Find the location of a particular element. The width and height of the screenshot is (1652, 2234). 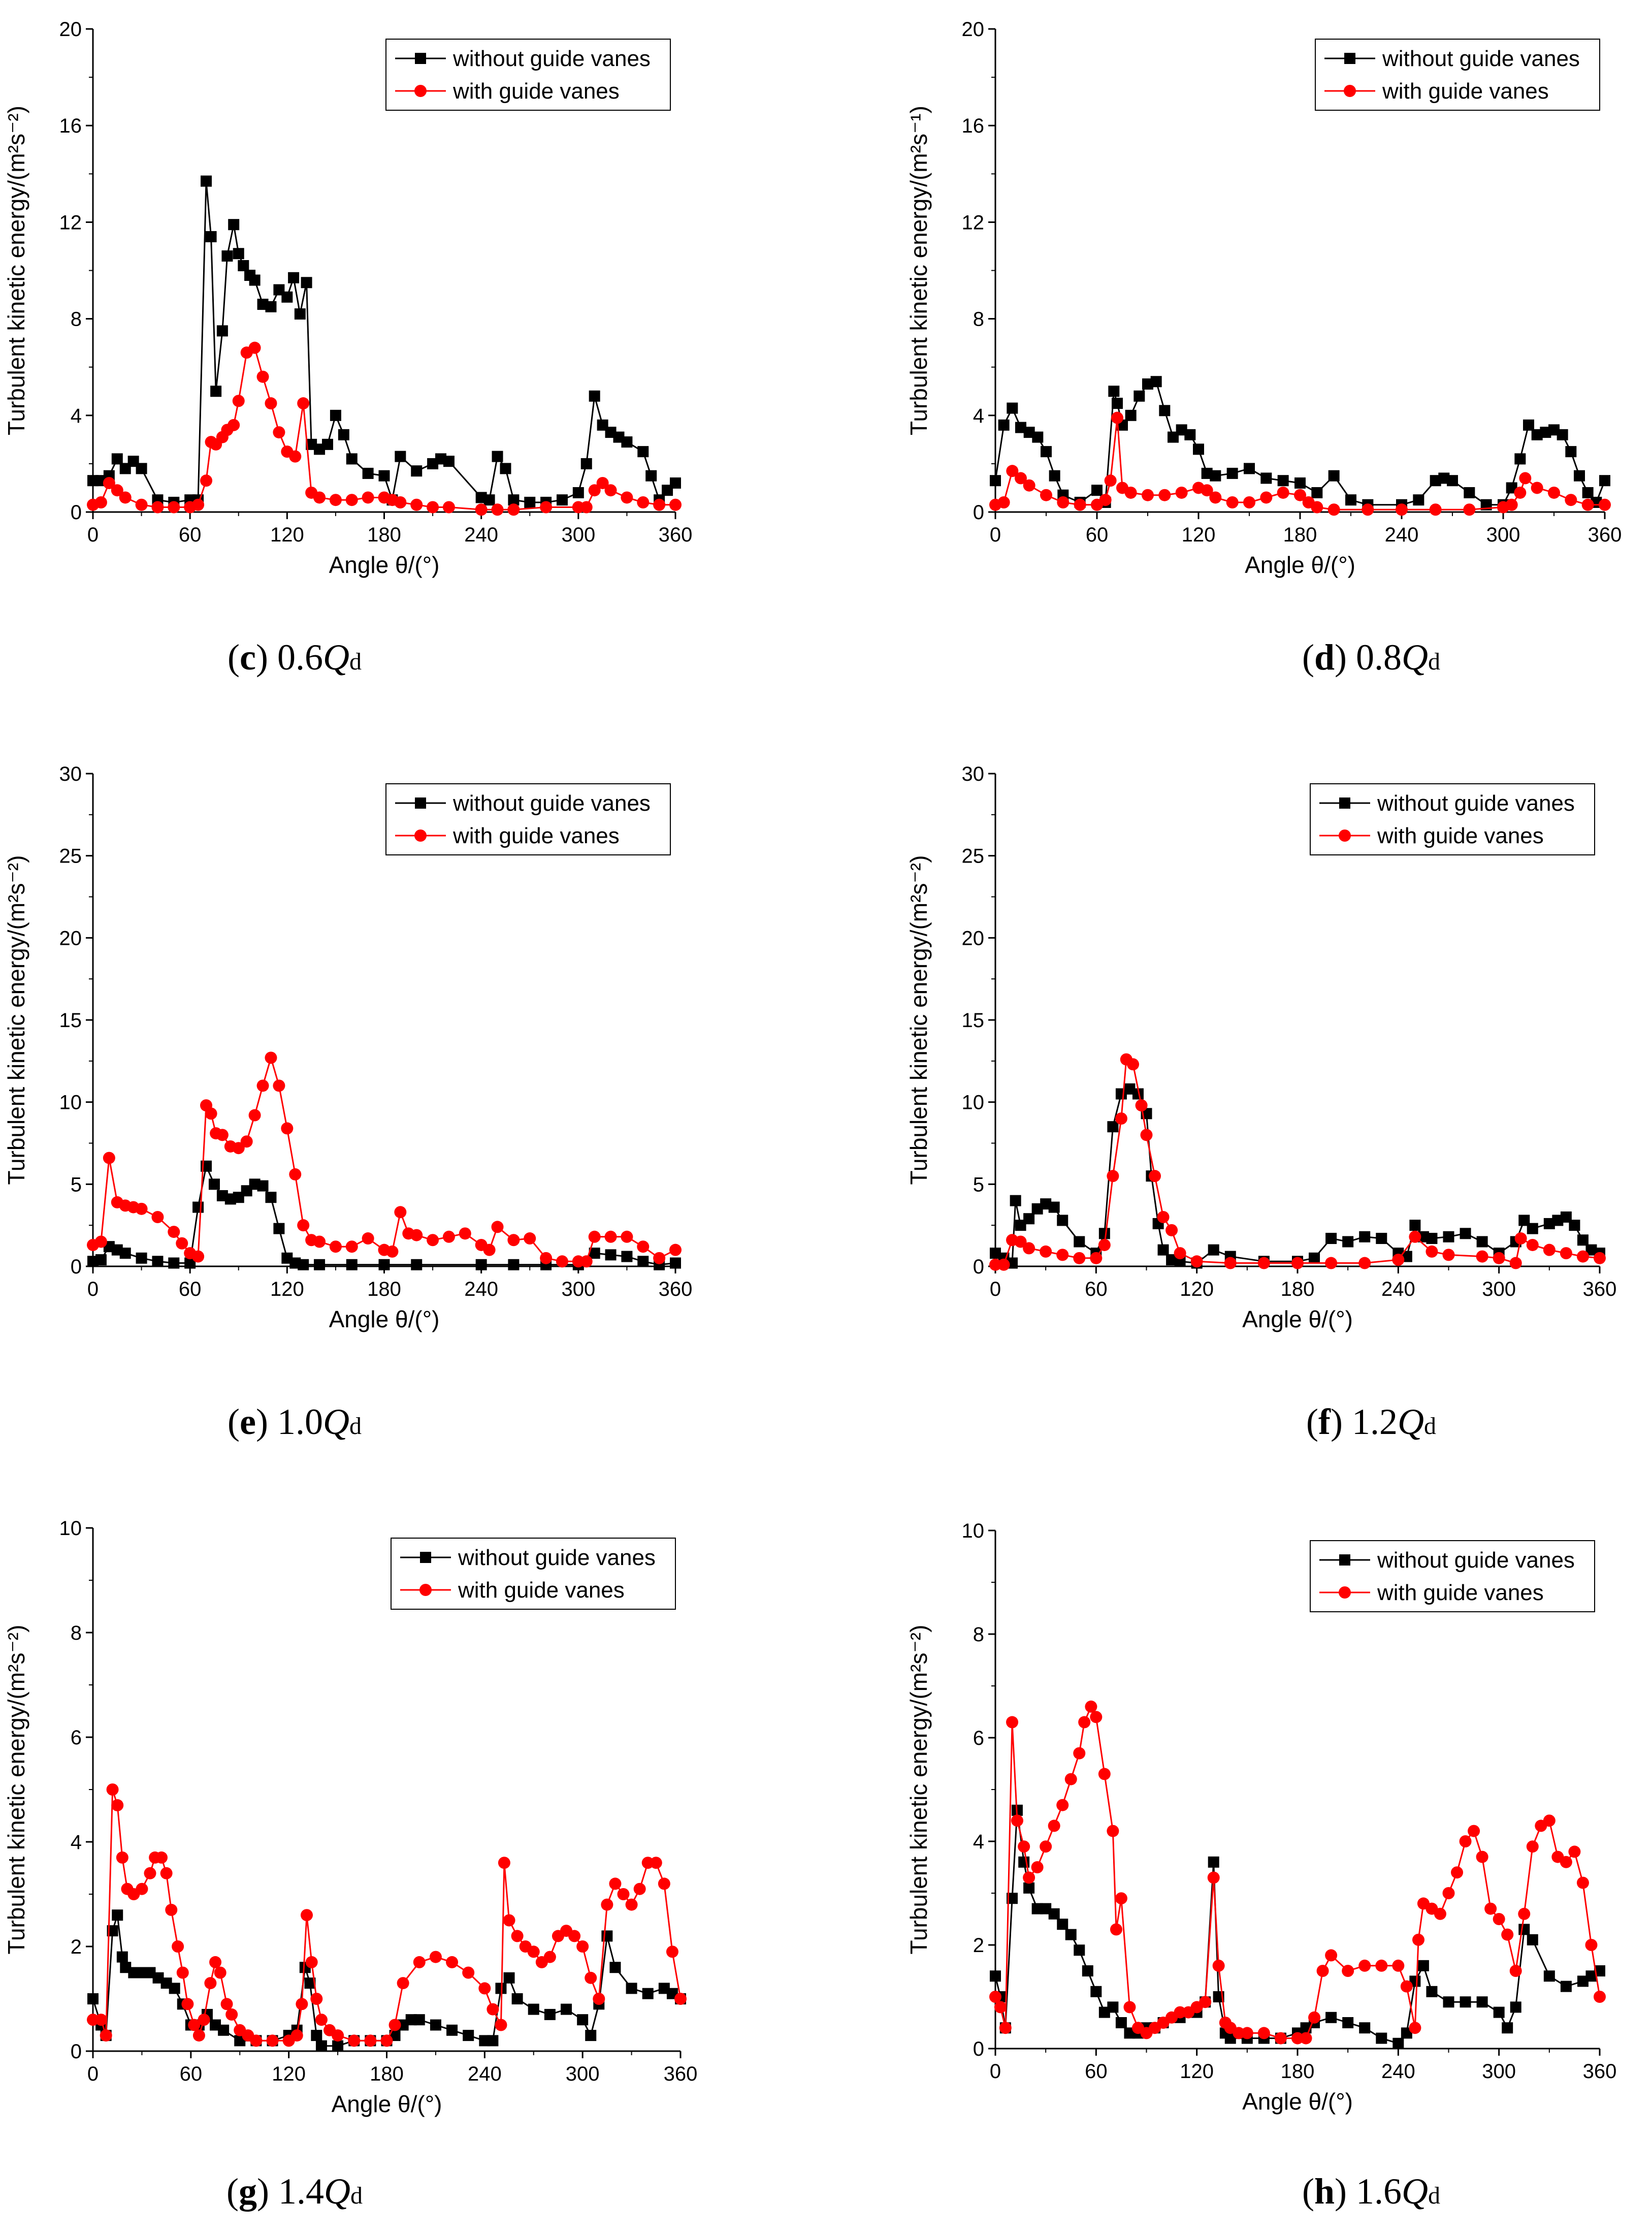

y-tick-label: 15 is located at coordinates (973, 1020).